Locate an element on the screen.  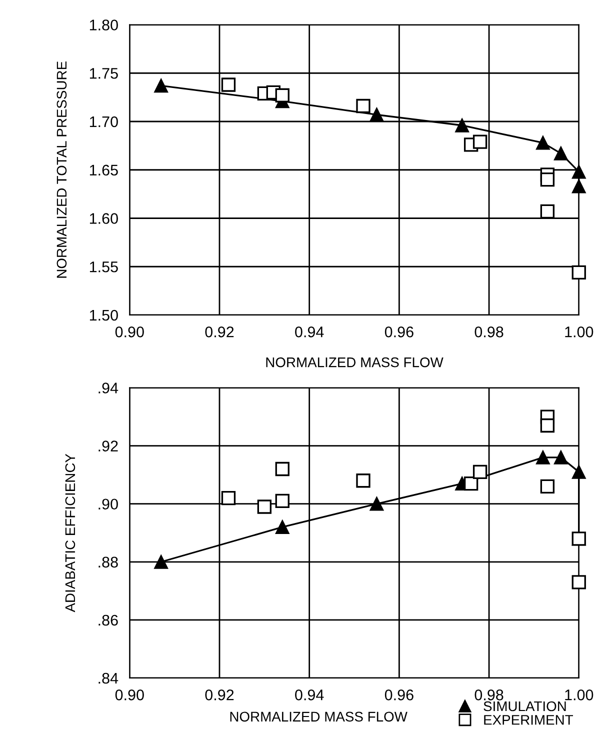
y-tick-label: .92 is located at coordinates (108, 446).